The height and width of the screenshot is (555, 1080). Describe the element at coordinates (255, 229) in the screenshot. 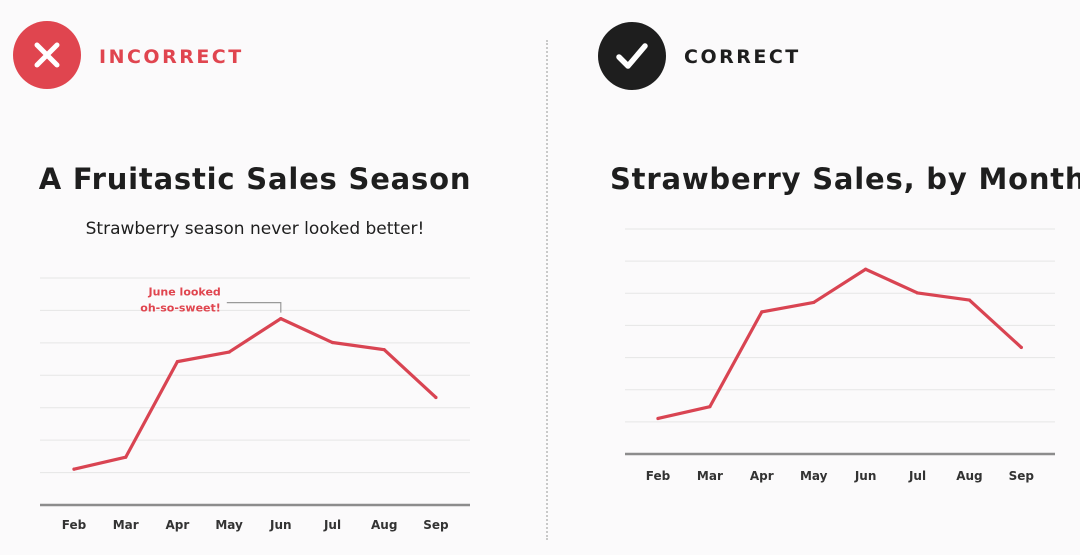

I see `chart-subtitle: Strawberry season never looked better!` at that location.